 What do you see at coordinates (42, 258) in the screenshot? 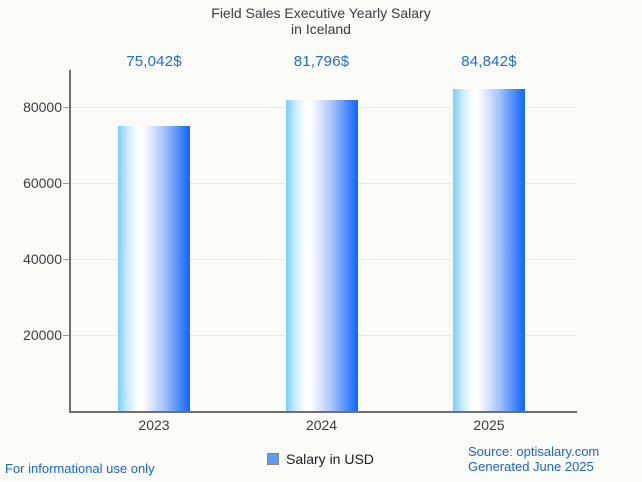
I see `y-tick-label: 40000` at bounding box center [42, 258].